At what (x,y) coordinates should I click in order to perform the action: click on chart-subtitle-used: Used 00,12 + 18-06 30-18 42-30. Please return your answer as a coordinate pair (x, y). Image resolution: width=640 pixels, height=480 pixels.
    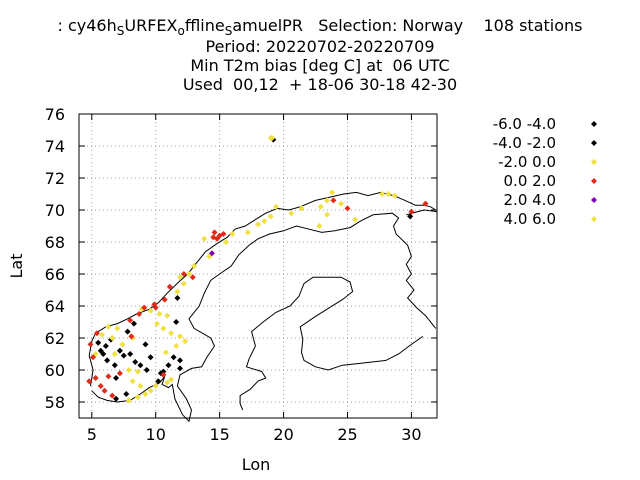
    Looking at the image, I should click on (320, 84).